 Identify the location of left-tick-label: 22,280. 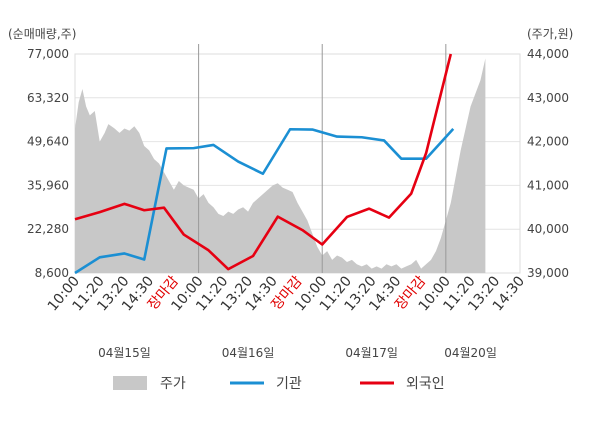
(48, 229).